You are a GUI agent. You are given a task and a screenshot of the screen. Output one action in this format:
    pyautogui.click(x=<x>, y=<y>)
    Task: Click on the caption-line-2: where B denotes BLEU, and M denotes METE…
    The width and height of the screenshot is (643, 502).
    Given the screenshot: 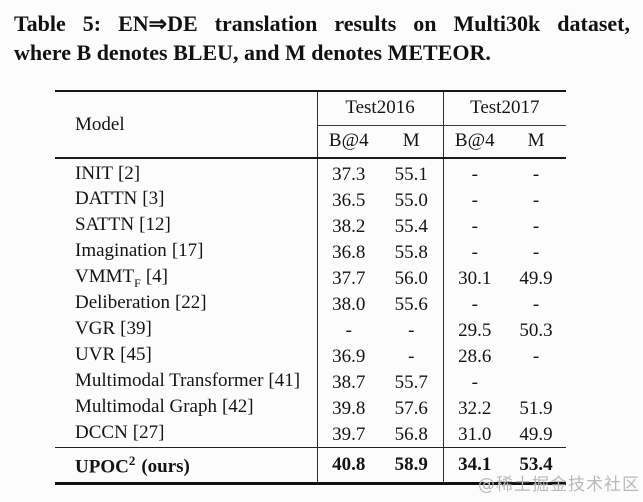 What is the action you would take?
    pyautogui.click(x=252, y=52)
    